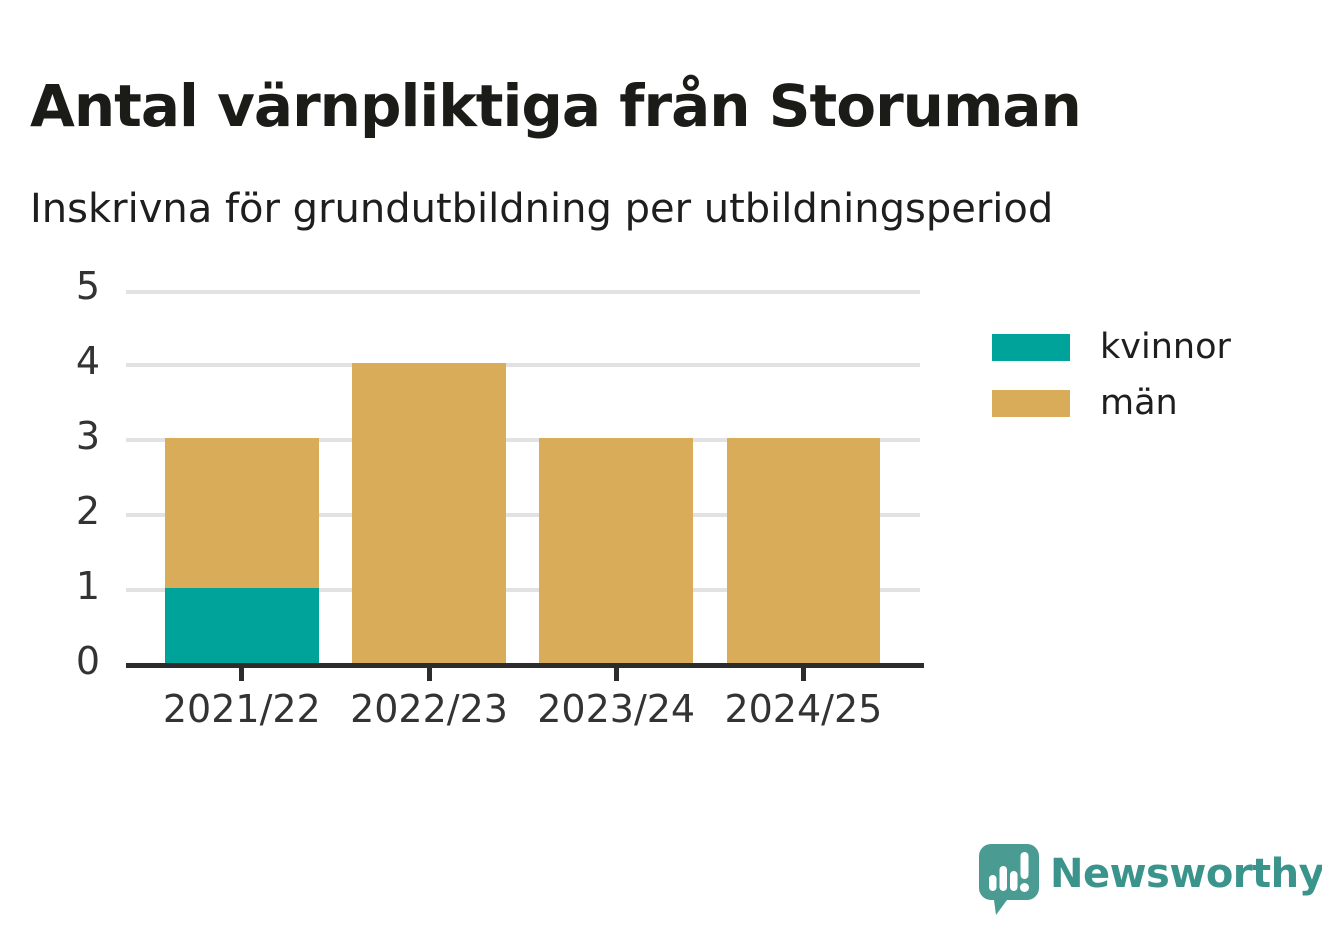  What do you see at coordinates (87, 661) in the screenshot?
I see `y-tick-label: 0` at bounding box center [87, 661].